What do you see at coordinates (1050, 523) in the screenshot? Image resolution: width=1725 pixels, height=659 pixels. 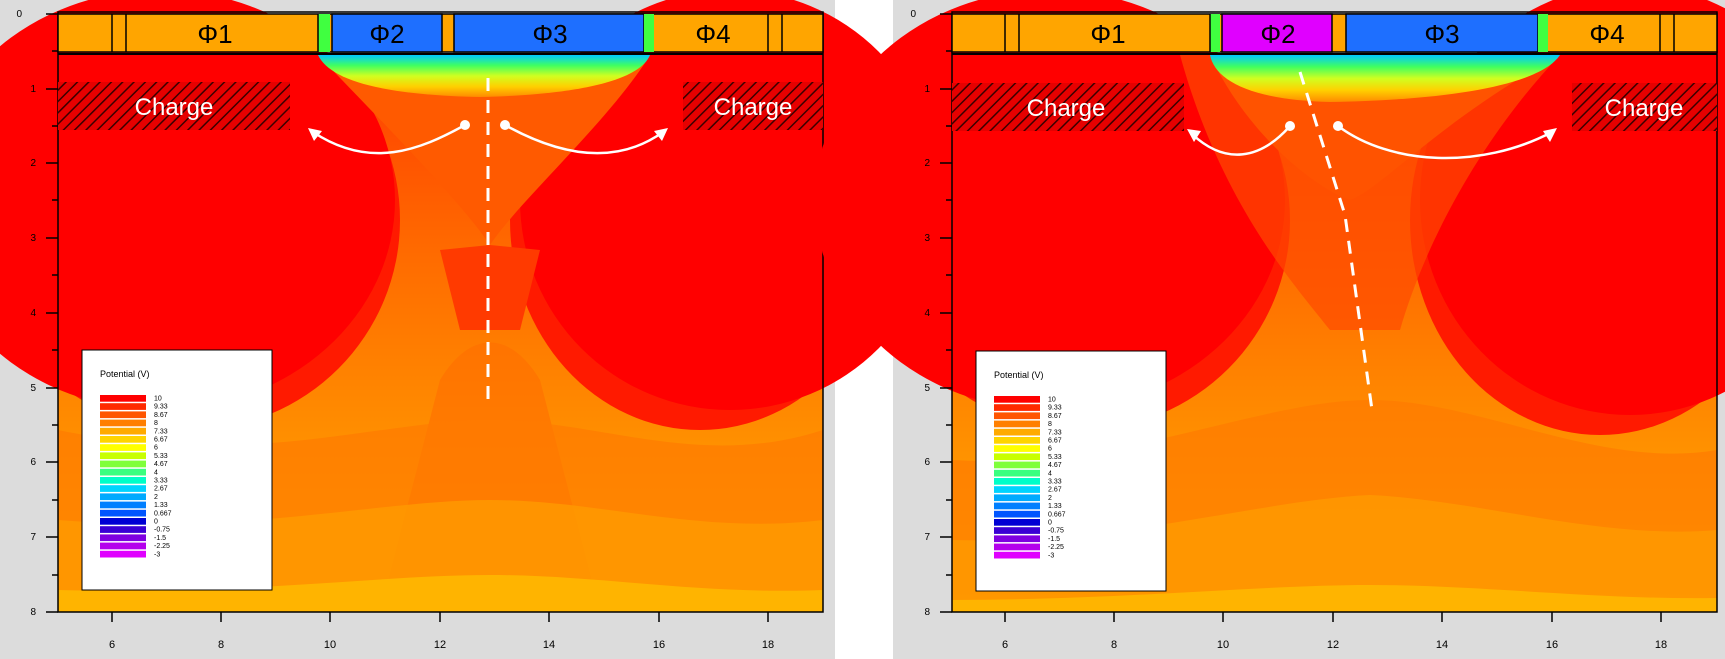 I see `legend-level-label: 0` at bounding box center [1050, 523].